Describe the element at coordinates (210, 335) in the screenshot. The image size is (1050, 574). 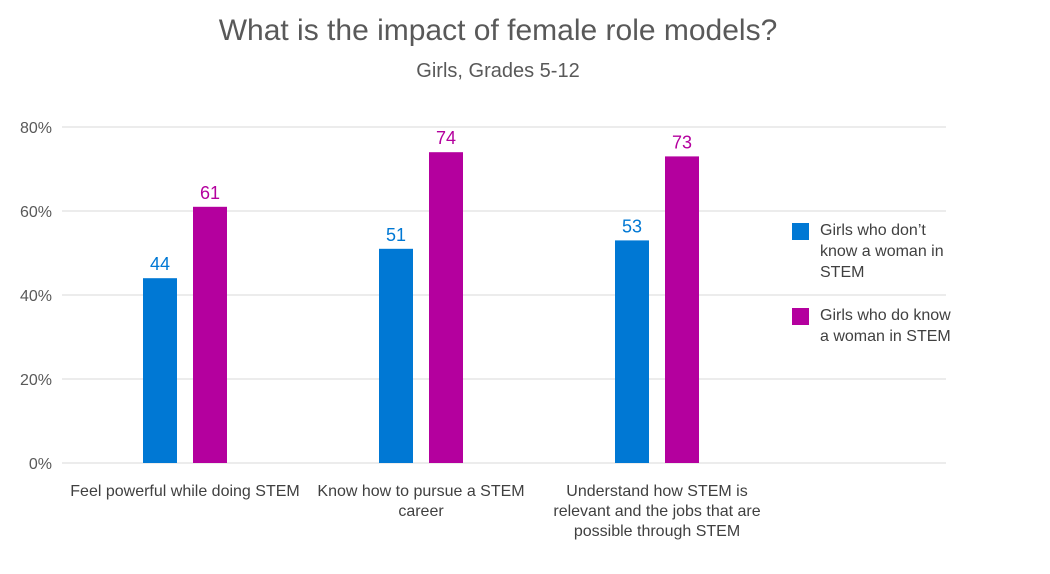
I see `bar-series1-cat0` at that location.